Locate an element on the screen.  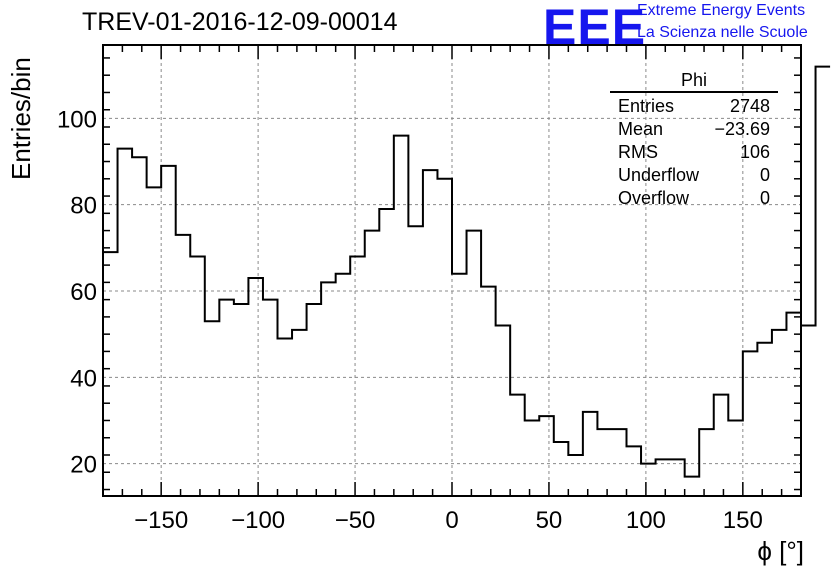
x-tick-label: −100 is located at coordinates (258, 520).